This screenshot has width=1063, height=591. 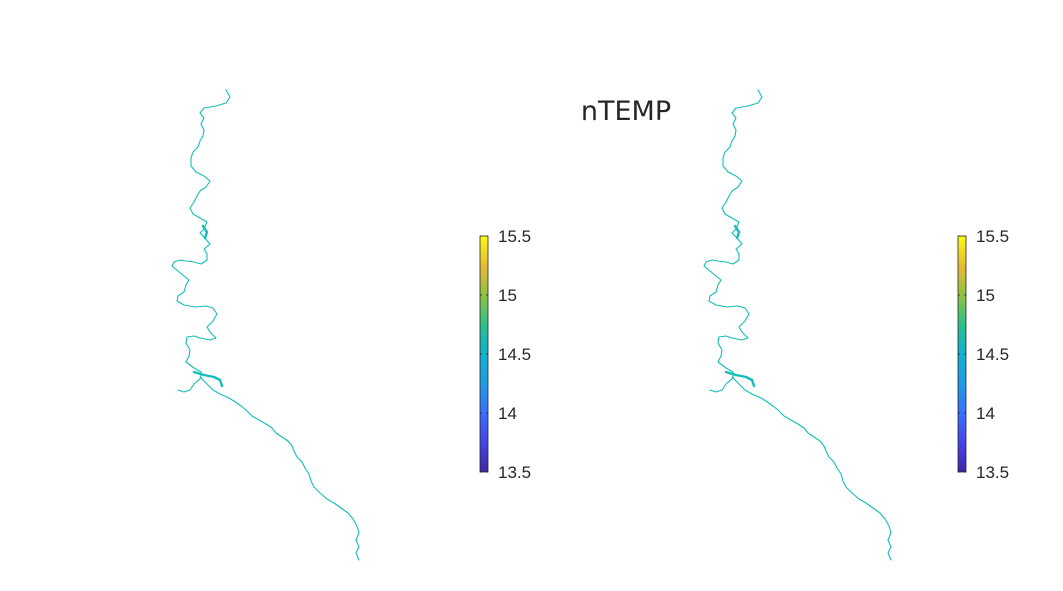 What do you see at coordinates (626, 111) in the screenshot?
I see `chart-title: nTEMP` at bounding box center [626, 111].